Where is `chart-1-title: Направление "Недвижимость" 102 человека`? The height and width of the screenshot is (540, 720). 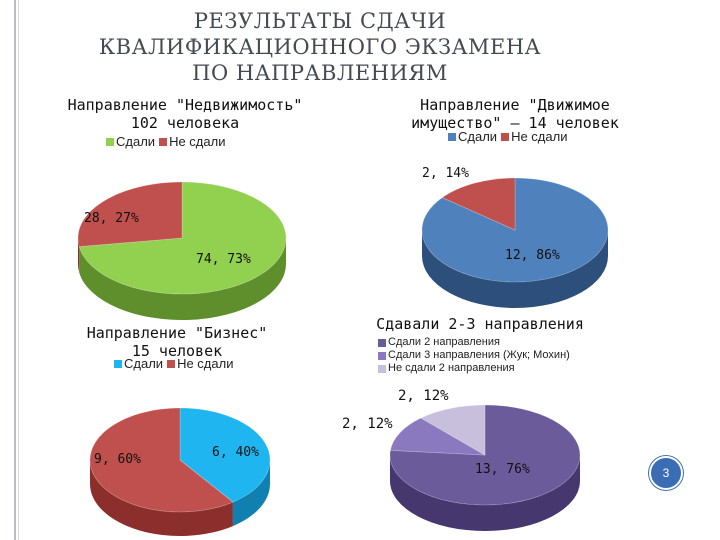
chart-1-title: Направление "Недвижимость" 102 человека is located at coordinates (185, 114).